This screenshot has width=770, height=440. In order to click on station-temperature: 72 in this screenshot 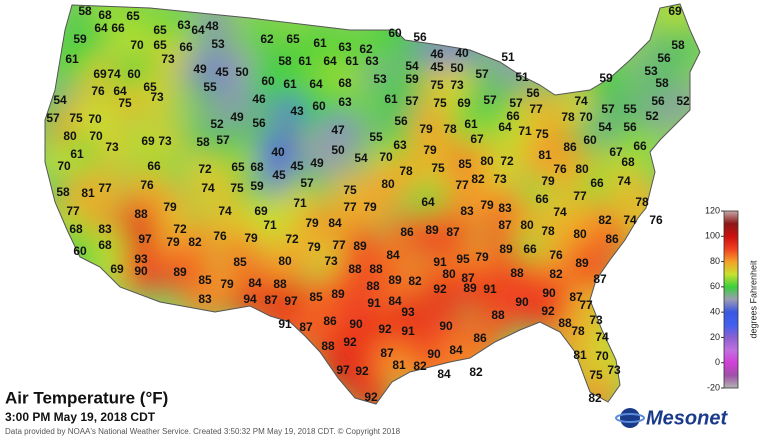, I will do `click(180, 229)`.